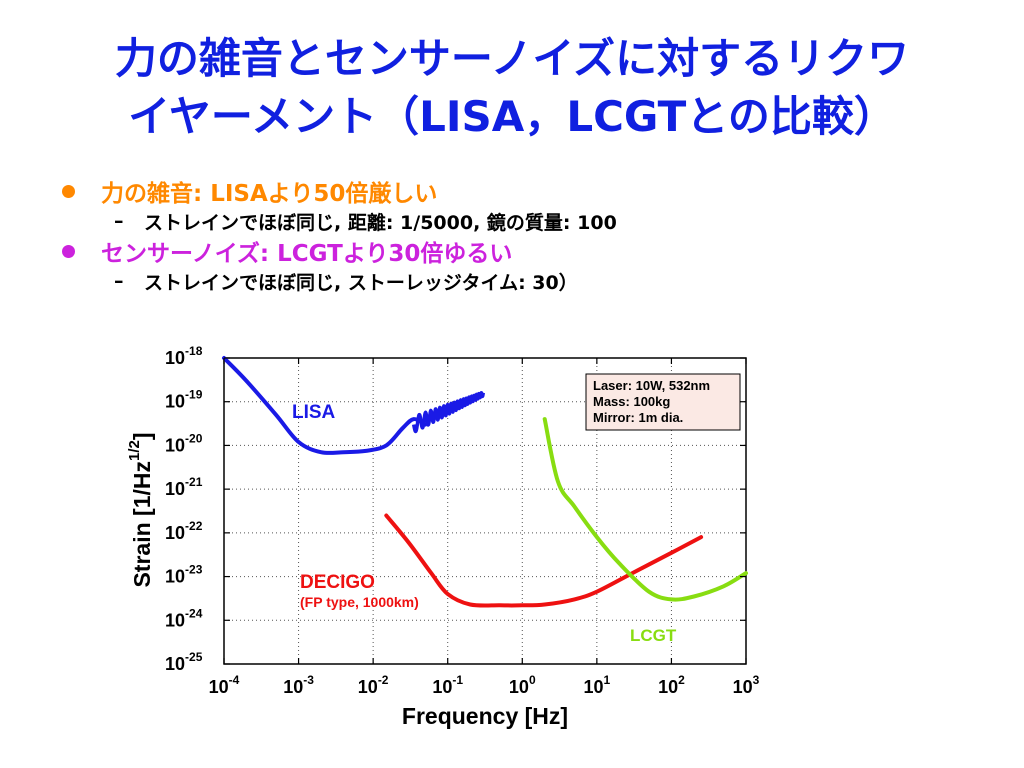 The image size is (1024, 768). What do you see at coordinates (359, 602) in the screenshot?
I see `series-sublabel-decigo: (FP type, 1000km)` at bounding box center [359, 602].